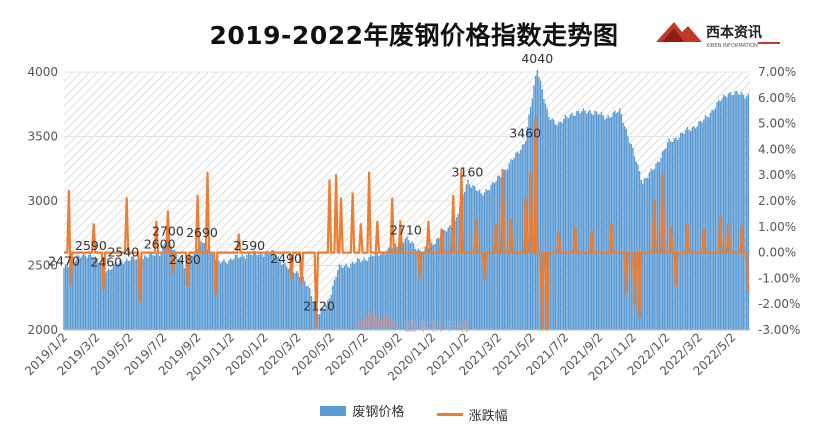  What do you see at coordinates (42, 72) in the screenshot?
I see `y-left-tick-label: 4000` at bounding box center [42, 72].